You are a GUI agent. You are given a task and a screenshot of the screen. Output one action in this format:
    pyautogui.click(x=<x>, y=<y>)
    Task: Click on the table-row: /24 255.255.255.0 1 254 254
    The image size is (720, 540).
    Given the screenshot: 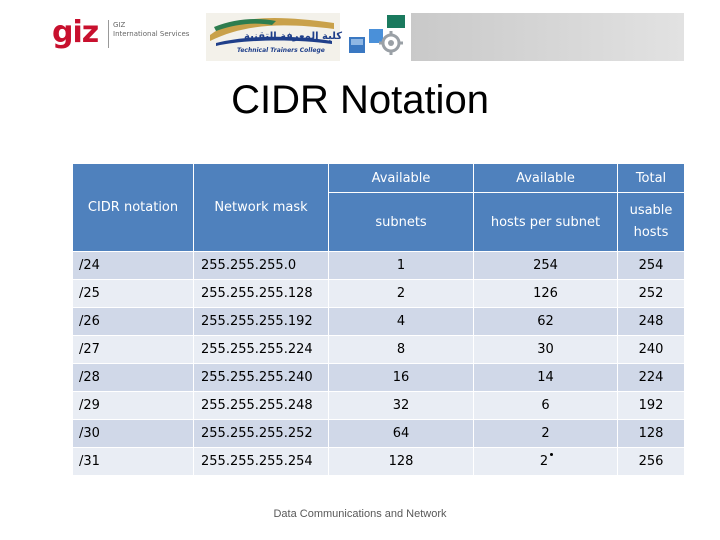 What is the action you would take?
    pyautogui.click(x=378, y=265)
    